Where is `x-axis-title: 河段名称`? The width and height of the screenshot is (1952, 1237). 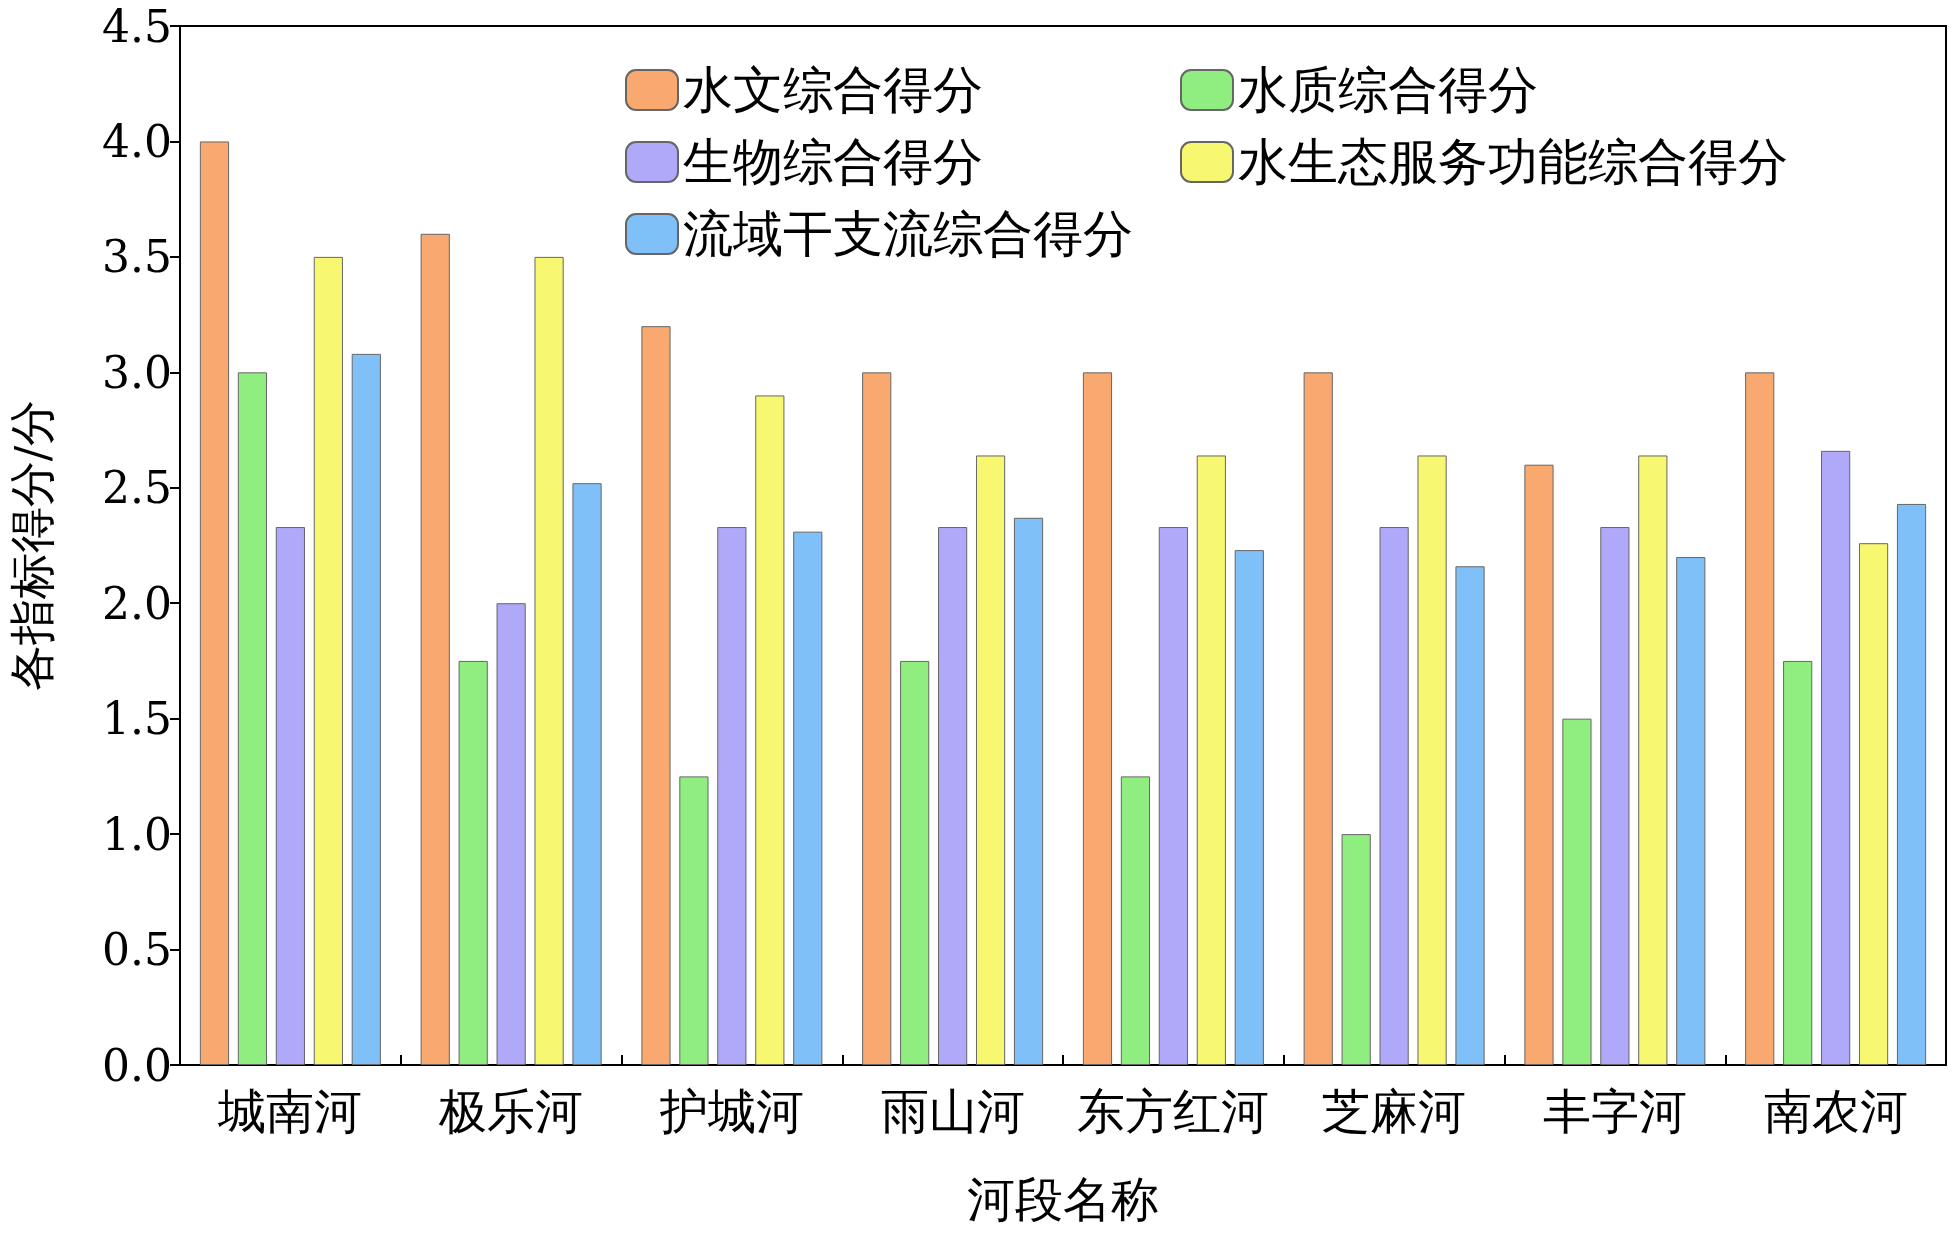
x-axis-title: 河段名称 is located at coordinates (1063, 1199).